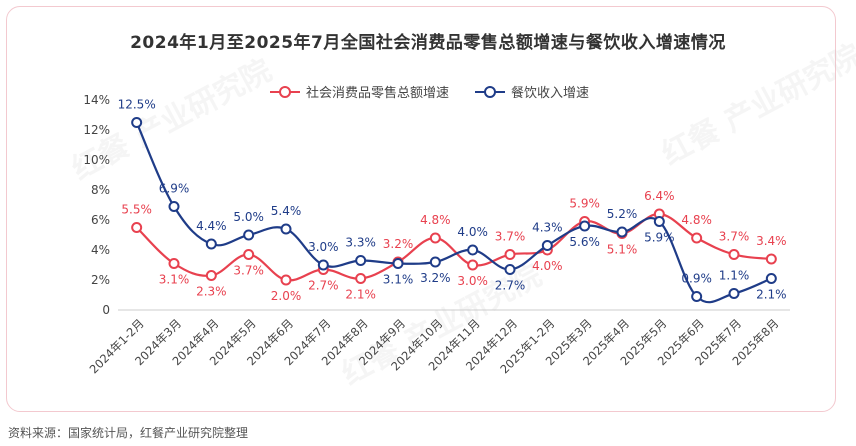 The width and height of the screenshot is (856, 446). What do you see at coordinates (96, 100) in the screenshot?
I see `y-tick-label: 14%` at bounding box center [96, 100].